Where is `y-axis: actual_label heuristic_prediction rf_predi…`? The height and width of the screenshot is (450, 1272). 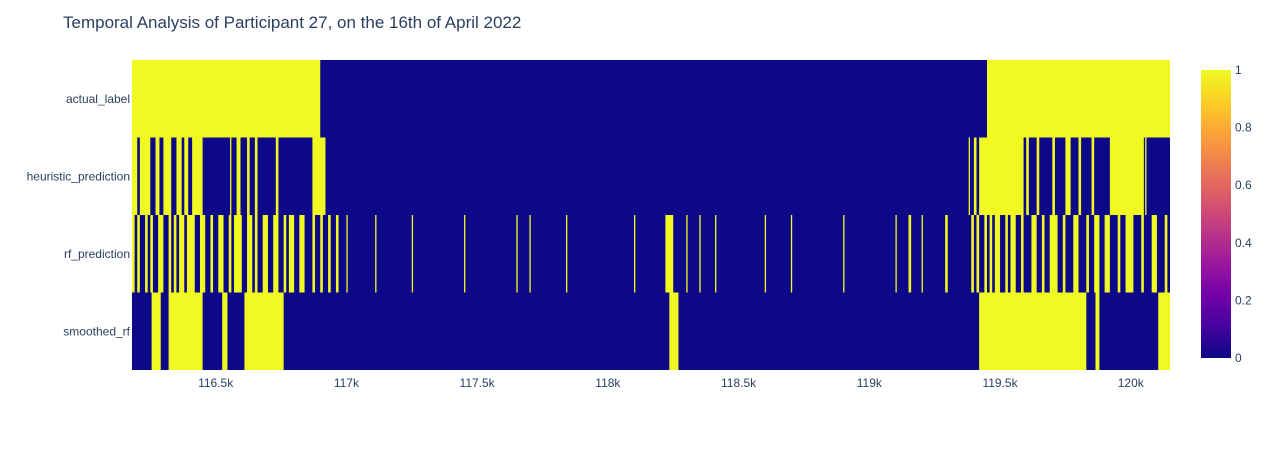
y-axis: actual_label heuristic_prediction rf_predi… is located at coordinates (79, 215).